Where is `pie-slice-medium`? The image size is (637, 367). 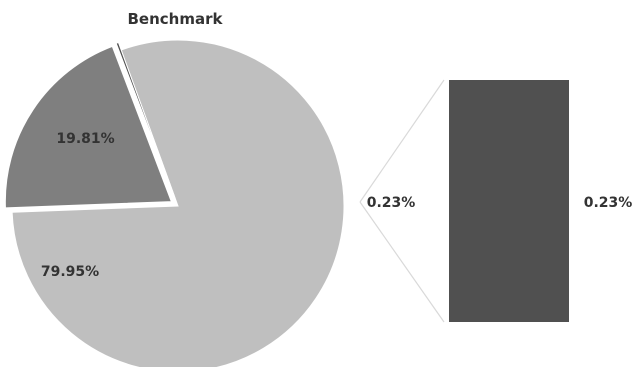 pie-slice-medium is located at coordinates (88, 127).